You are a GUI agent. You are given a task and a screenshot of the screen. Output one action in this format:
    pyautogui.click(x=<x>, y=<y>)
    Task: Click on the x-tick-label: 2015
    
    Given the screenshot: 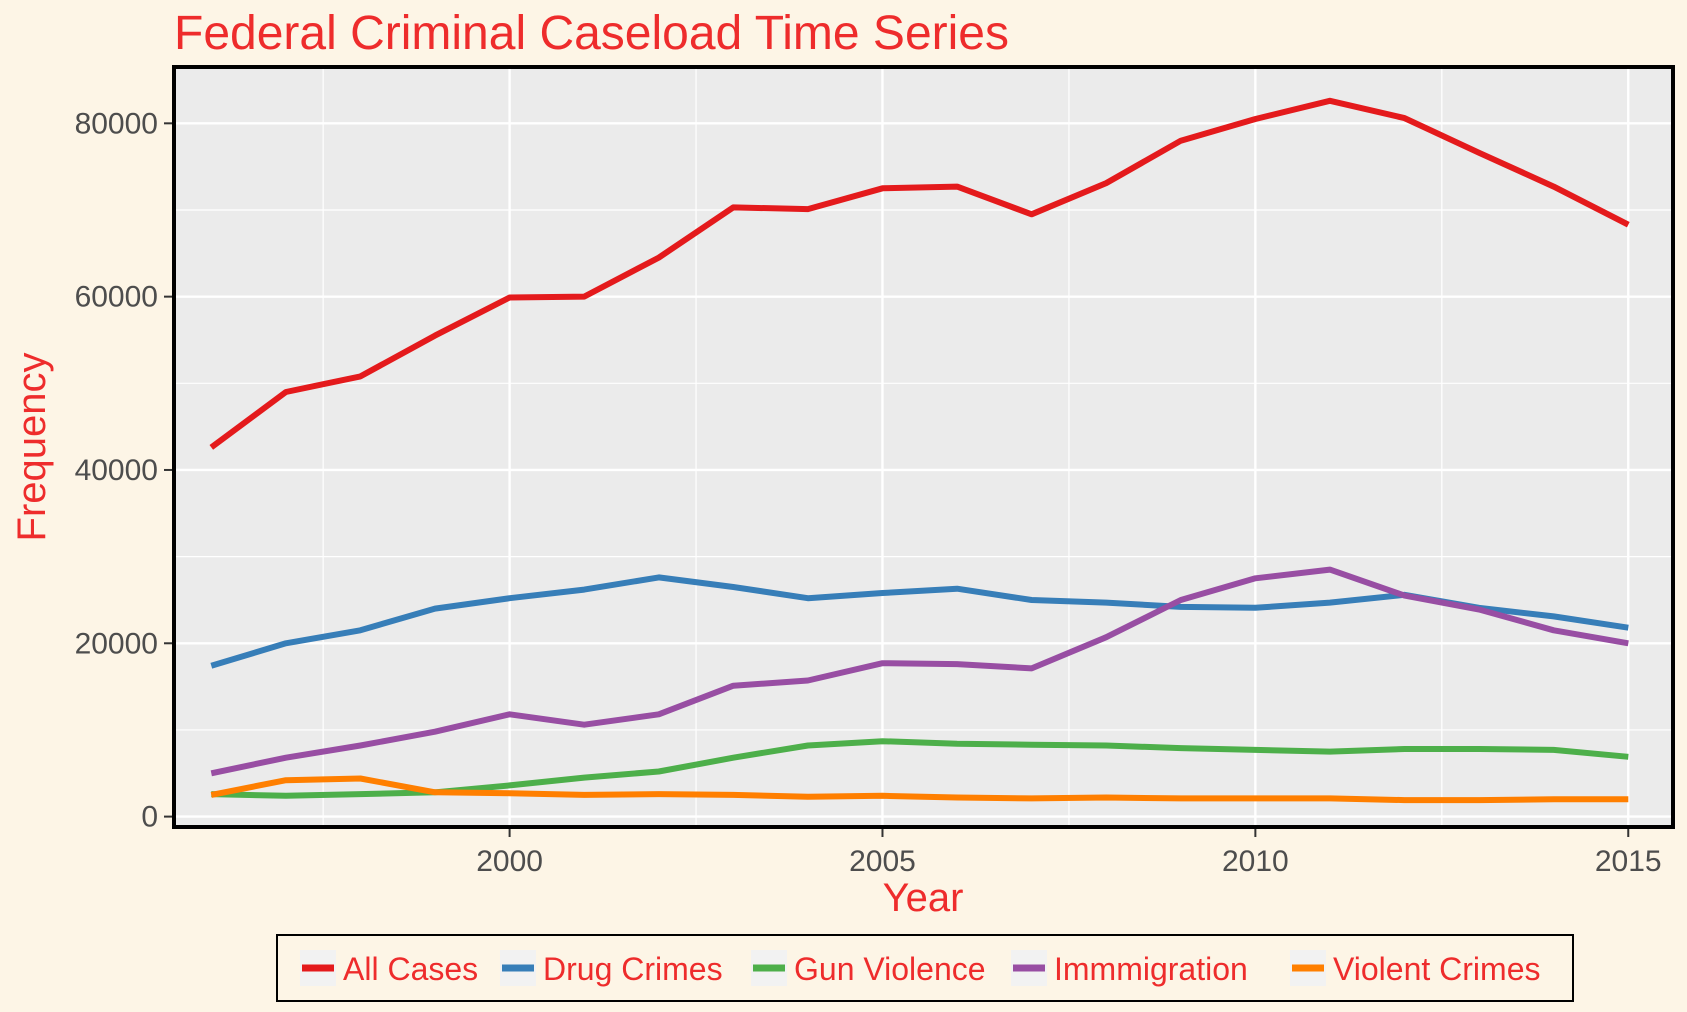 What is the action you would take?
    pyautogui.click(x=1628, y=861)
    